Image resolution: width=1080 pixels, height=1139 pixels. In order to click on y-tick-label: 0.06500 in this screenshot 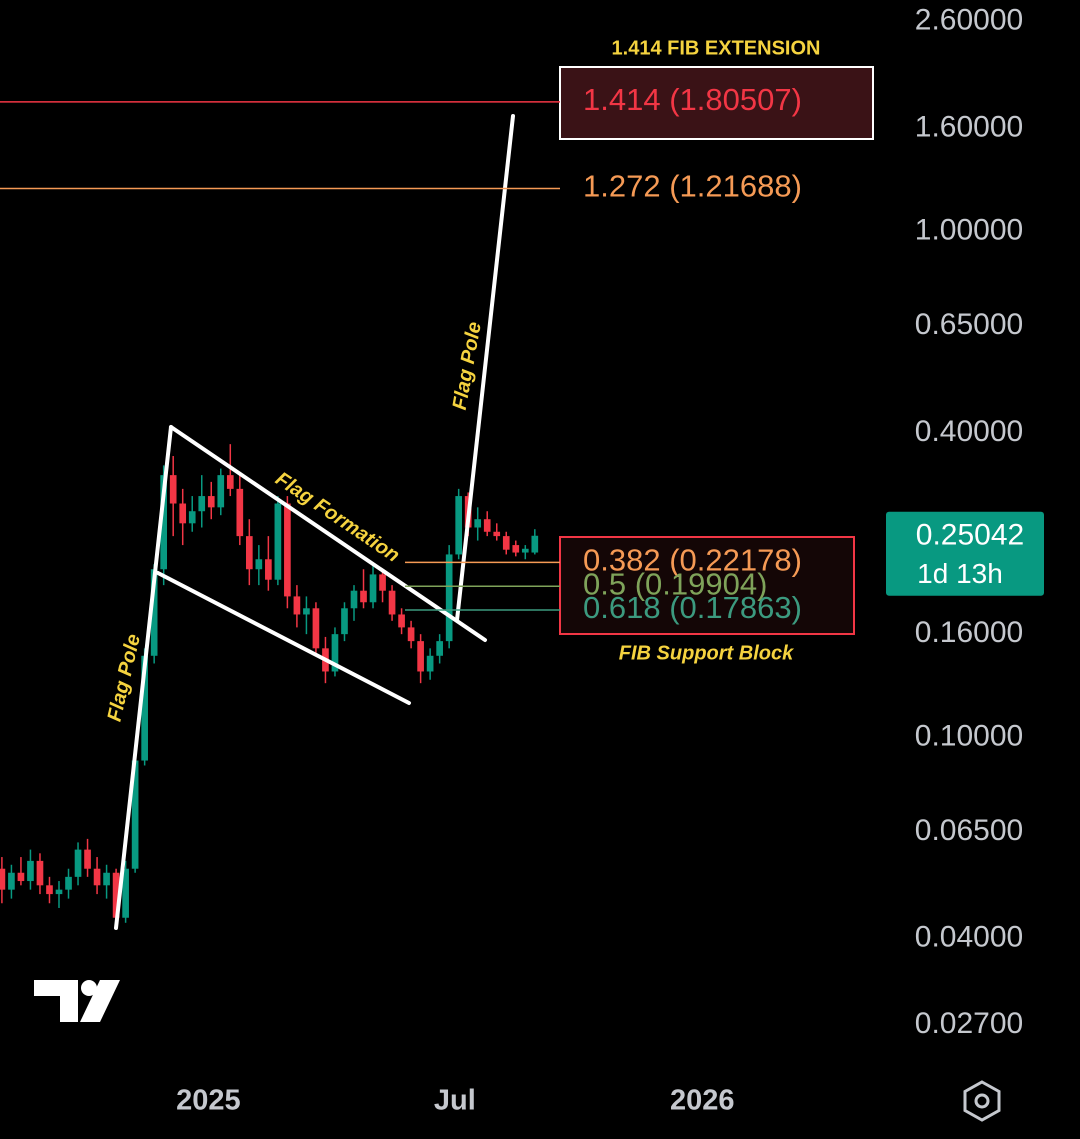, I will do `click(969, 830)`.